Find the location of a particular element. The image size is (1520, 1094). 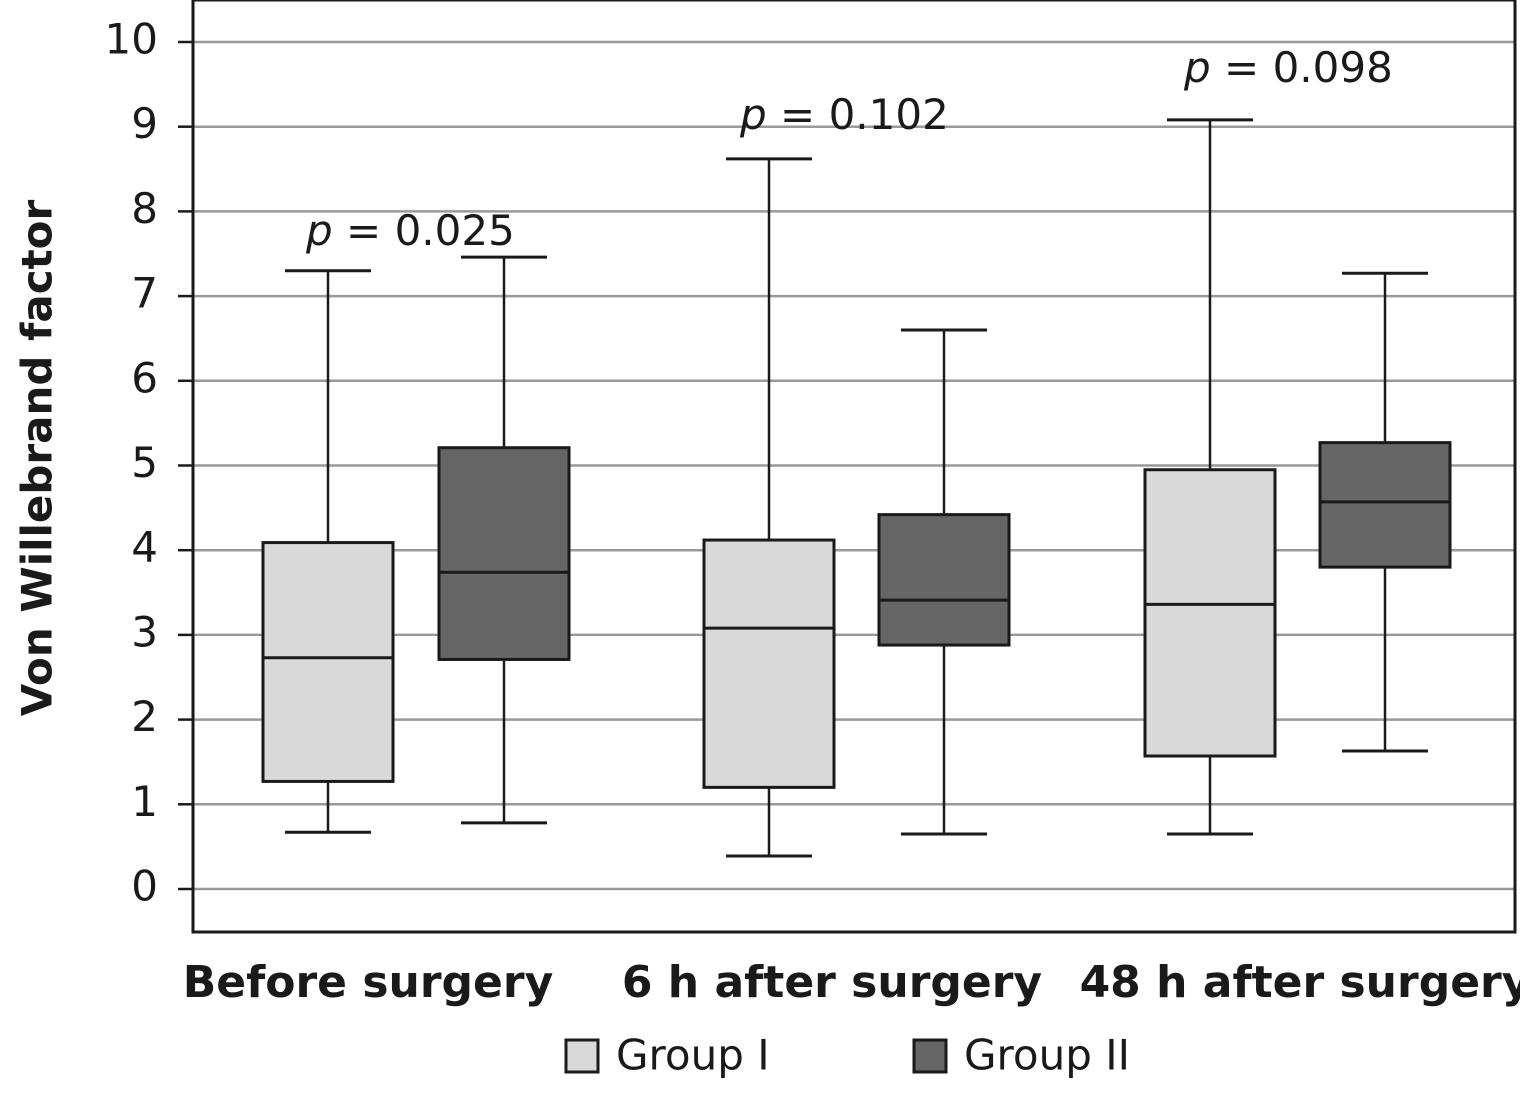

y-tick-label: 6 is located at coordinates (144, 377).